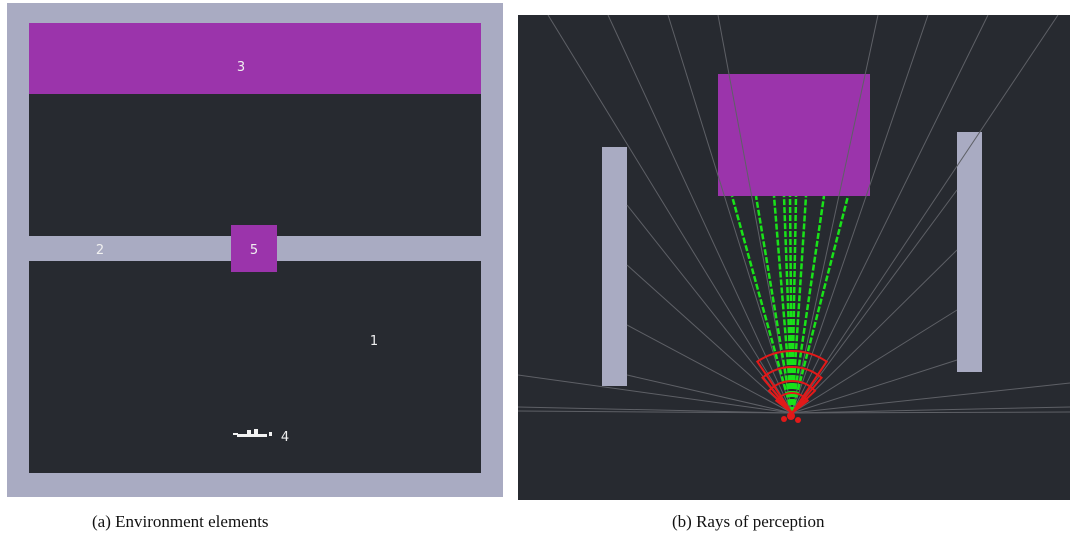  Describe the element at coordinates (969, 252) in the screenshot. I see `right-wall` at that location.